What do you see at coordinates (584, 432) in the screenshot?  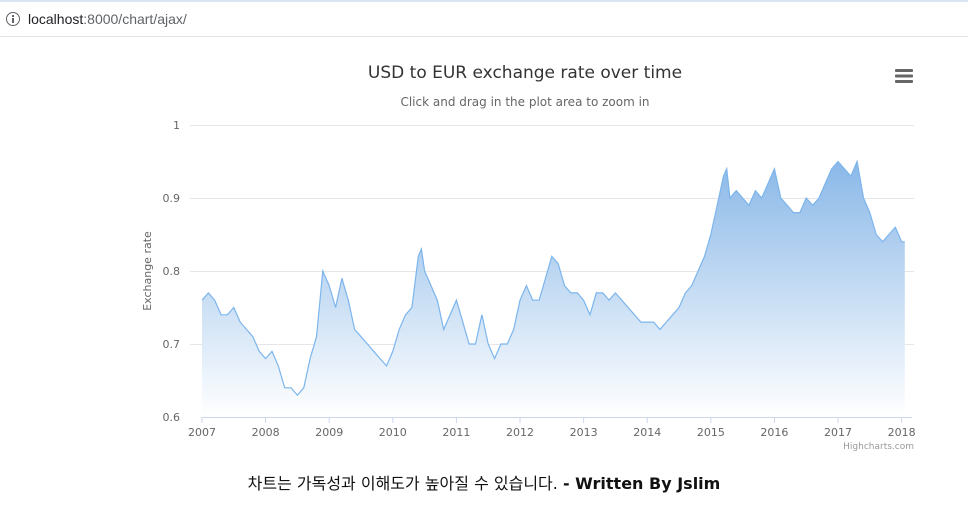 I see `x-tick-label: 2013` at bounding box center [584, 432].